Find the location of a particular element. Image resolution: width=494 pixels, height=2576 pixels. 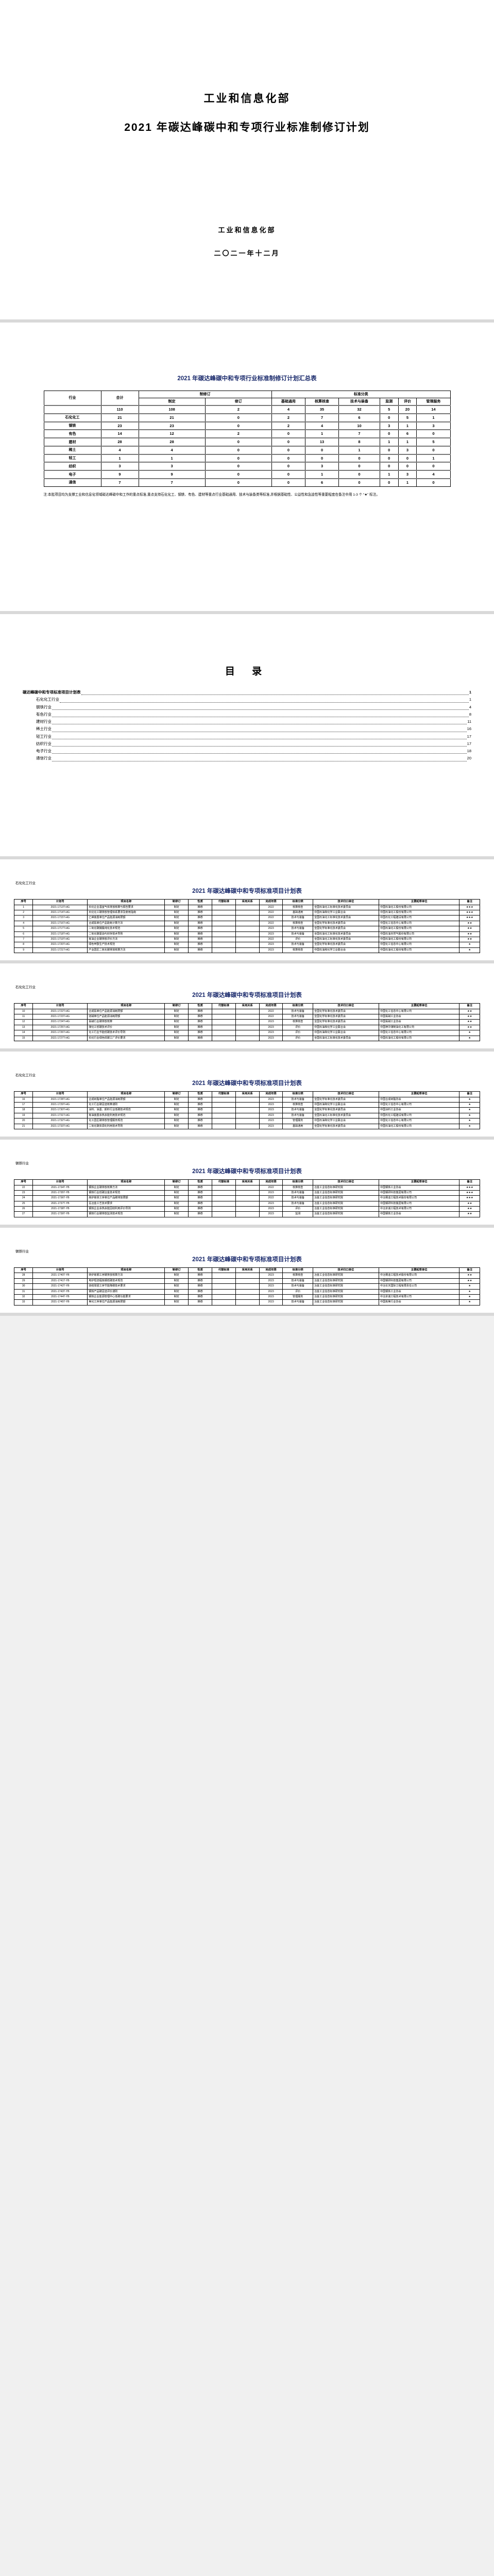

toc-leader-dots is located at coordinates (259, 744).